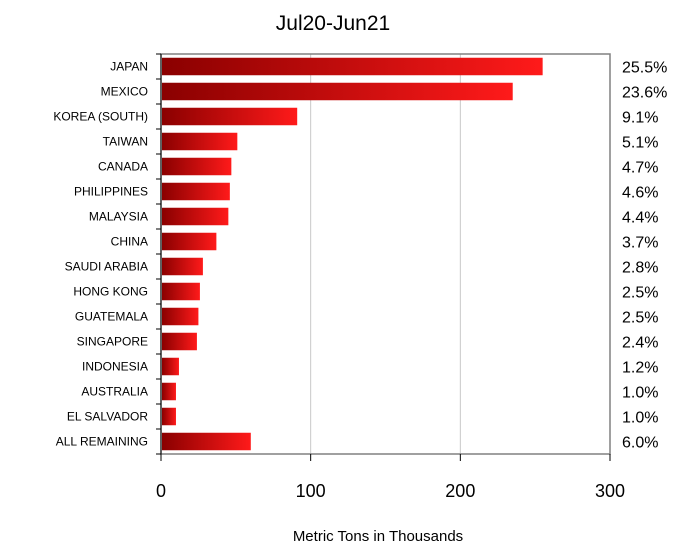 Image resolution: width=691 pixels, height=546 pixels. Describe the element at coordinates (640, 243) in the screenshot. I see `percent-label: 3.7%` at that location.